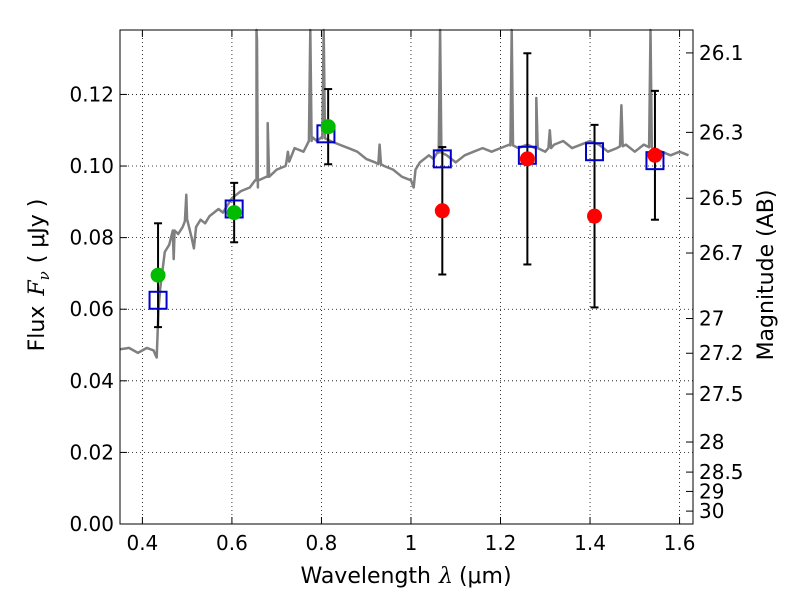 This screenshot has height=600, width=800. I want to click on right-tick-label: 27, so click(711, 319).